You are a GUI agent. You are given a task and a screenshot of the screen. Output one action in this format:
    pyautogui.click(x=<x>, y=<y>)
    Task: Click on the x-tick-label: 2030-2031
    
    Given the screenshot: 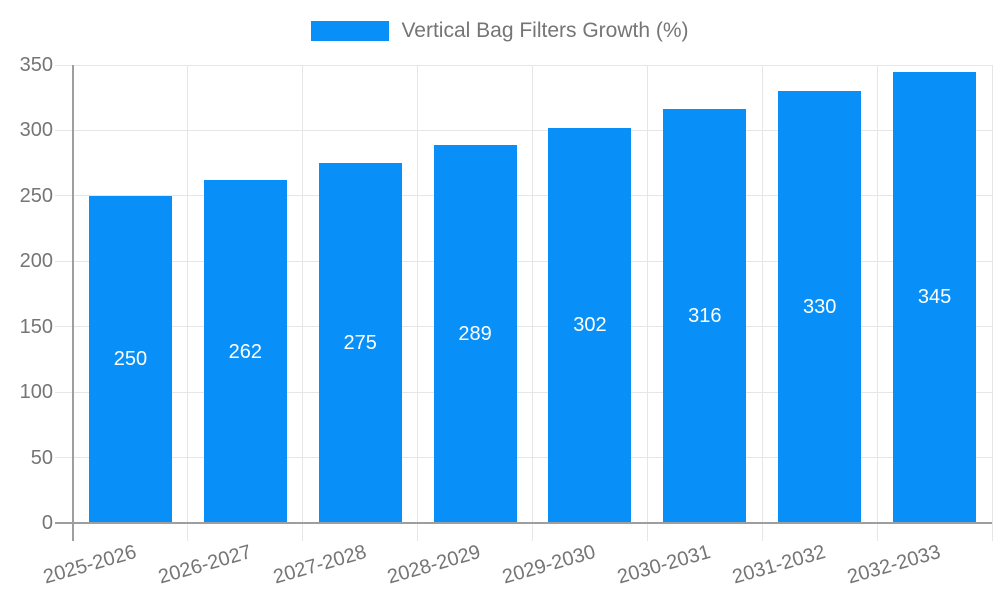 What is the action you would take?
    pyautogui.click(x=664, y=564)
    